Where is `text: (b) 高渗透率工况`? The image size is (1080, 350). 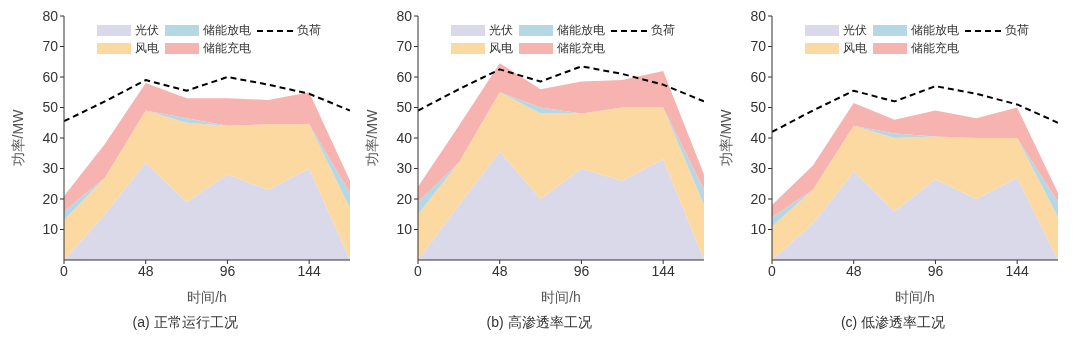 text: (b) 高渗透率工况 is located at coordinates (539, 323).